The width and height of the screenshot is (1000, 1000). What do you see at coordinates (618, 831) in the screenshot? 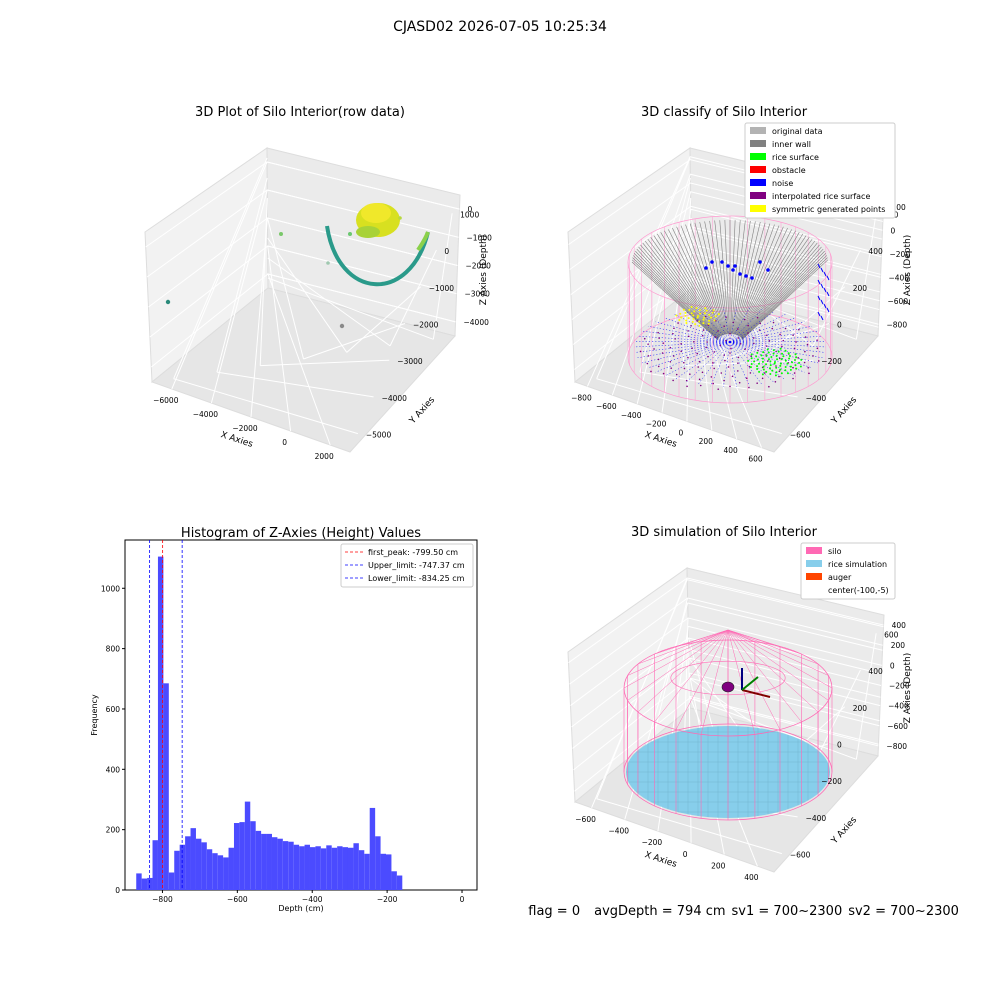
I see `simulation-xtick-label: −400` at bounding box center [618, 831].